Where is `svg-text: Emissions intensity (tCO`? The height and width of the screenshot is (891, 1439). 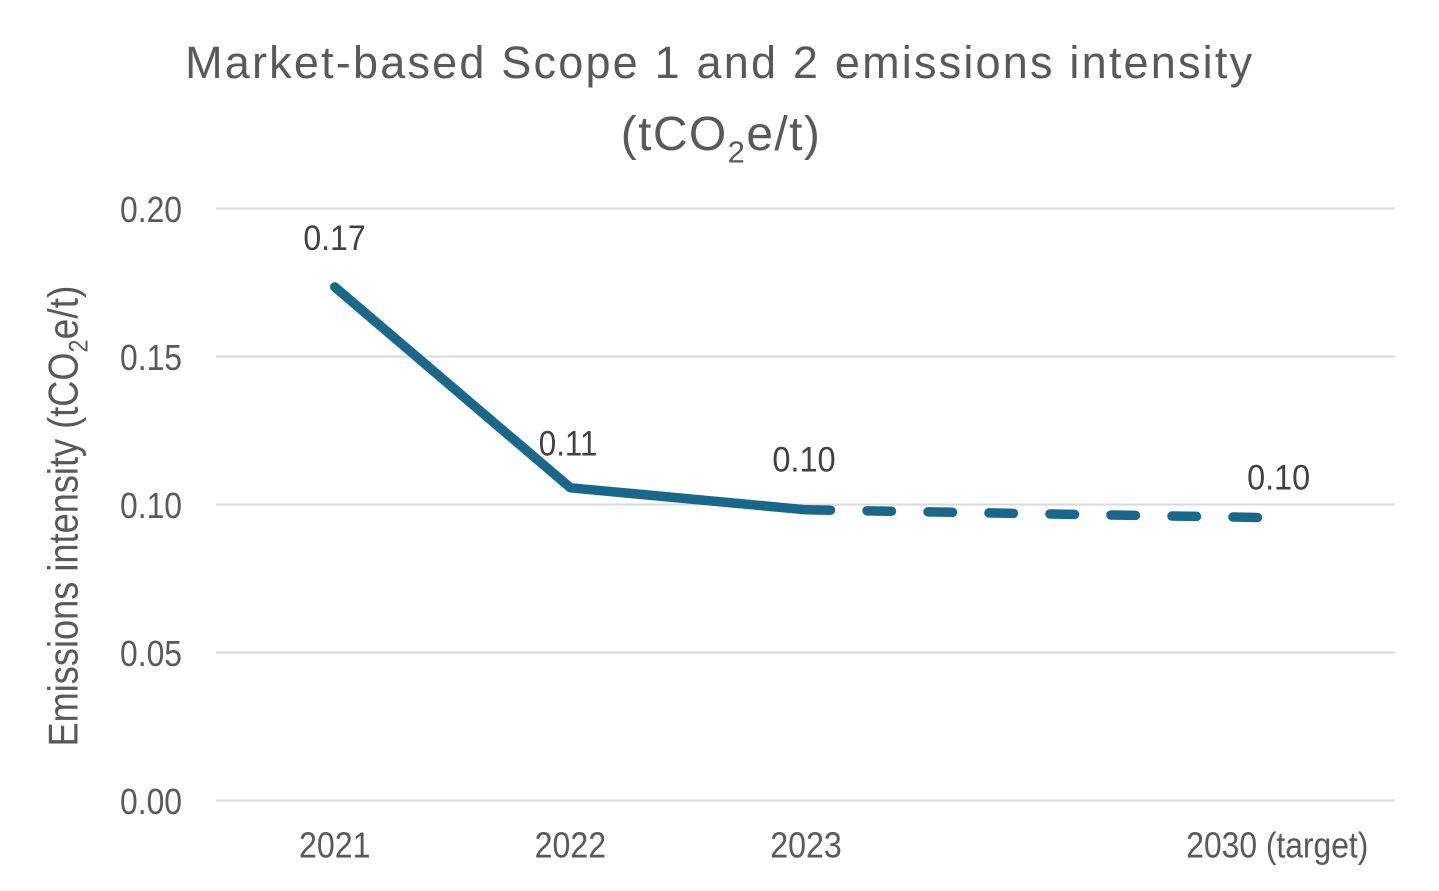
svg-text: Emissions intensity (tCO is located at coordinates (63, 550).